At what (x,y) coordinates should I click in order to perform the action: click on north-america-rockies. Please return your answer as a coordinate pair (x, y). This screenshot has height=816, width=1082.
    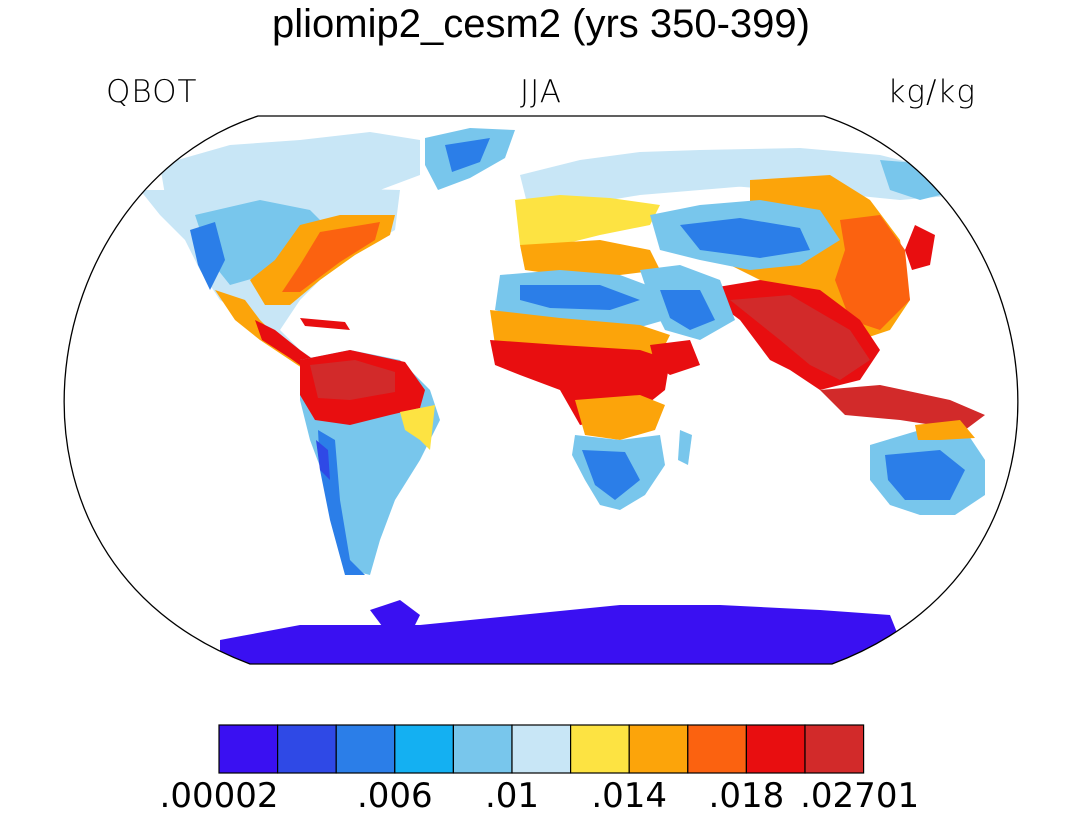
    Looking at the image, I should click on (207, 256).